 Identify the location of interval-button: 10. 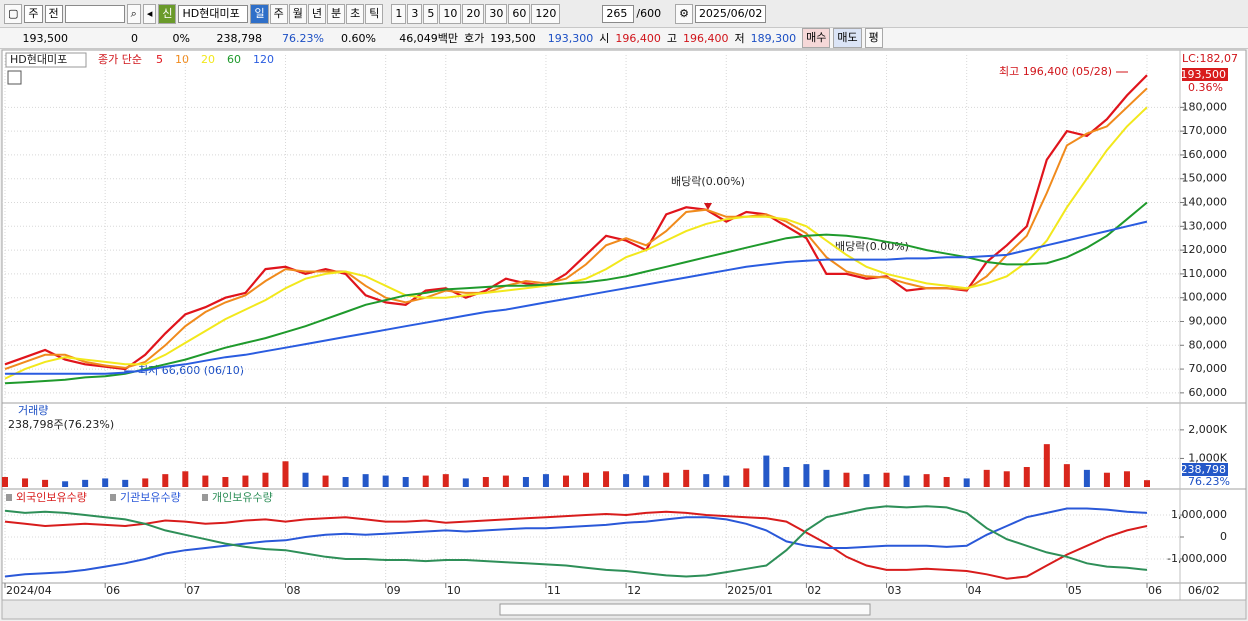
(450, 13).